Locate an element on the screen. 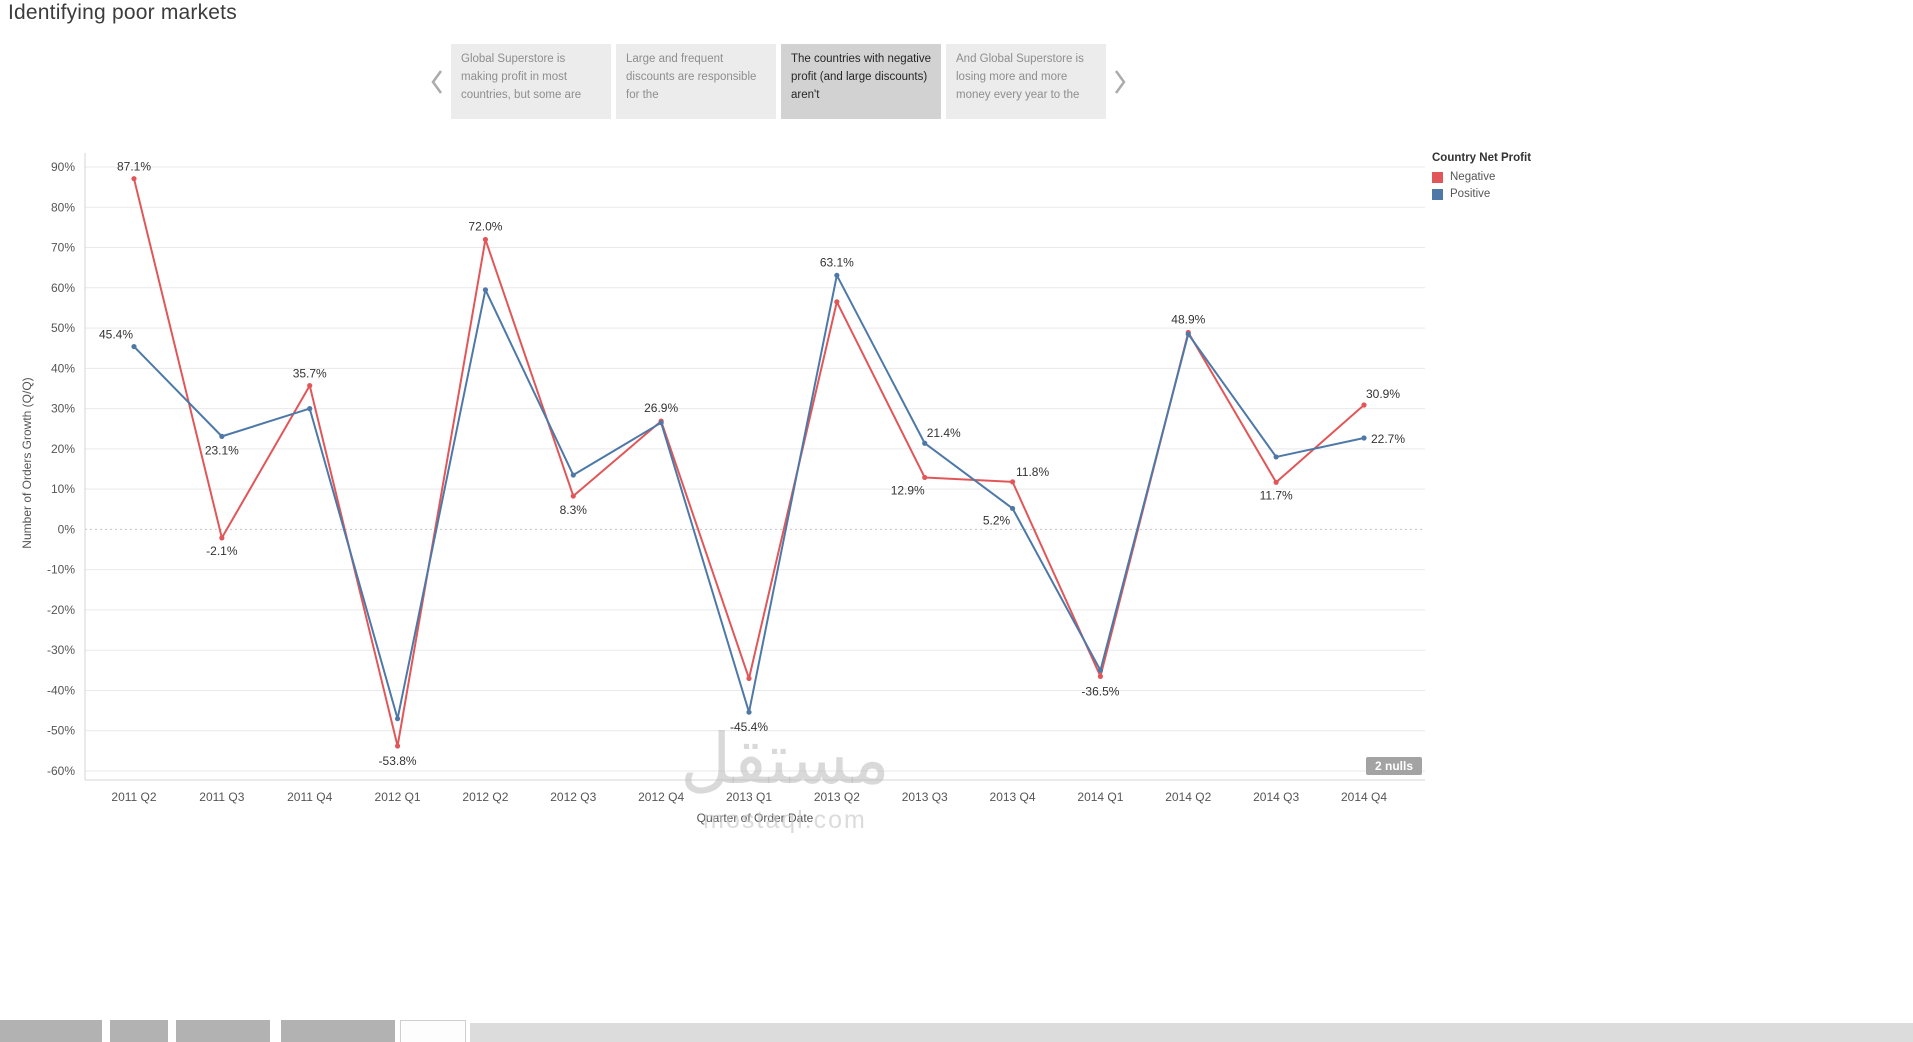 The image size is (1913, 1042). legend: Country Net Profit Negative Positive is located at coordinates (1481, 176).